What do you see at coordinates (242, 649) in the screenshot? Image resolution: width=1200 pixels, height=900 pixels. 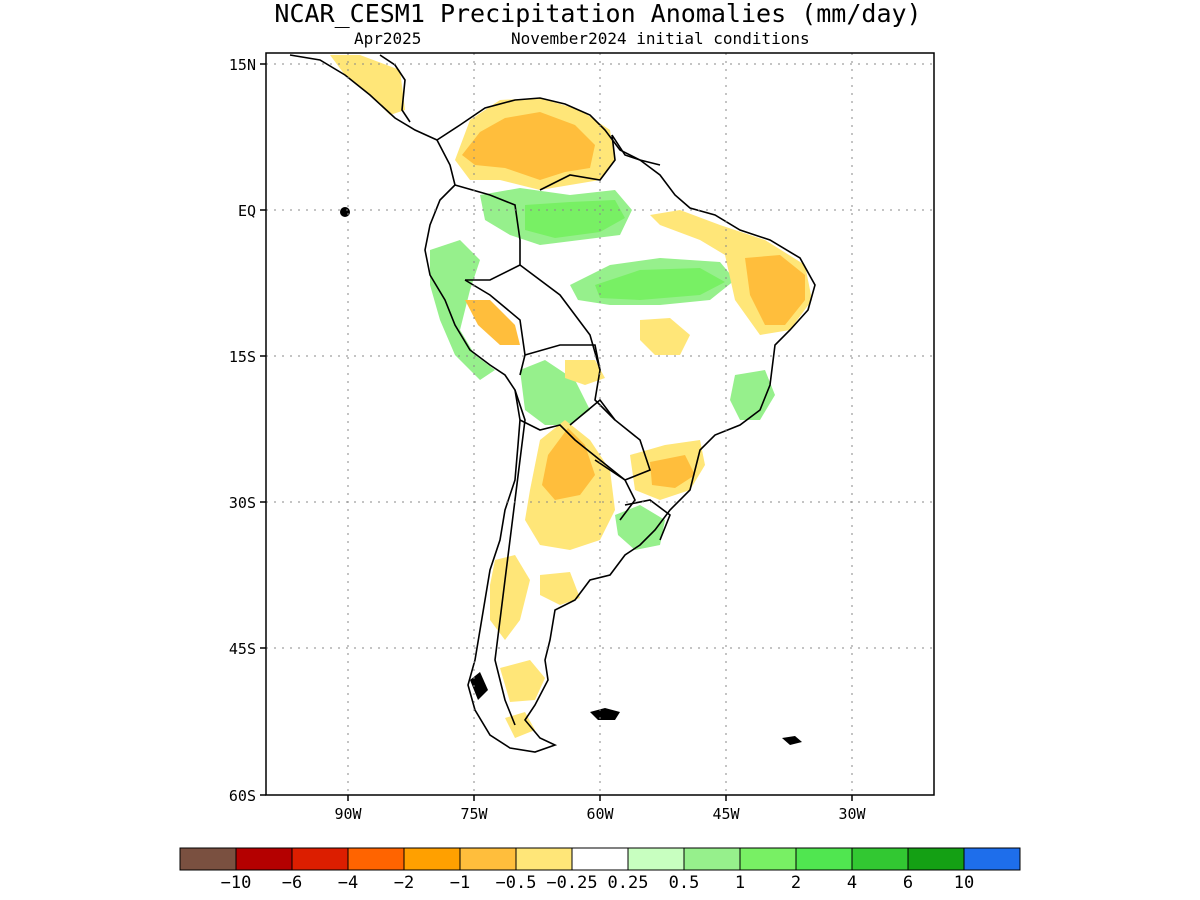 I see `lat-tick-label: 45S` at bounding box center [242, 649].